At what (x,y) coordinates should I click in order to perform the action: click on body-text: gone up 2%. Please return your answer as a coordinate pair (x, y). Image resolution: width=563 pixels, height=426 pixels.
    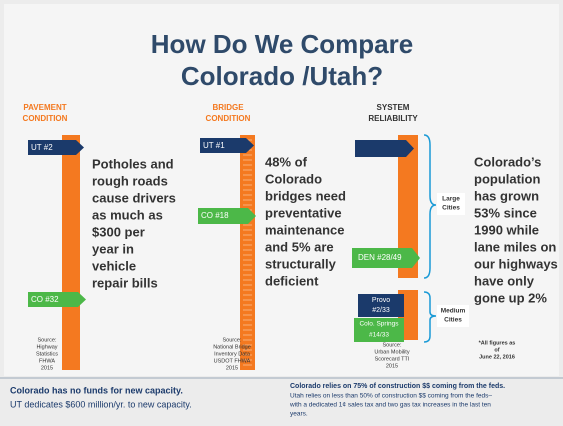
    Looking at the image, I should click on (510, 297).